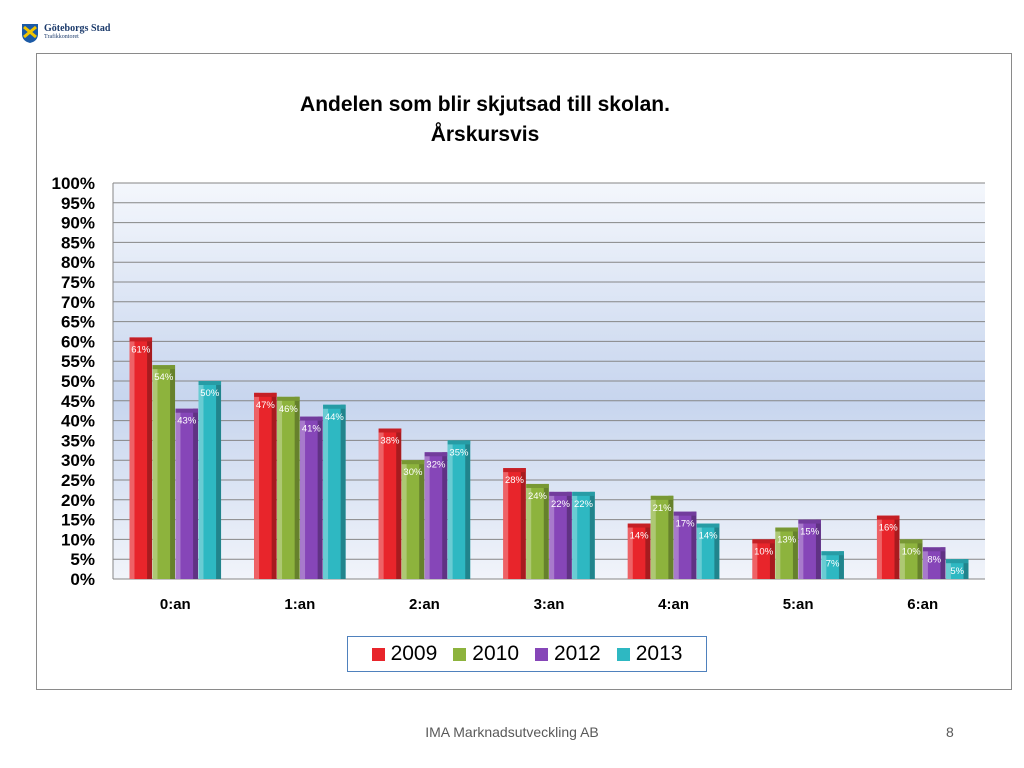 The image size is (1024, 768). What do you see at coordinates (78, 421) in the screenshot?
I see `y-tick-label: 40%` at bounding box center [78, 421].